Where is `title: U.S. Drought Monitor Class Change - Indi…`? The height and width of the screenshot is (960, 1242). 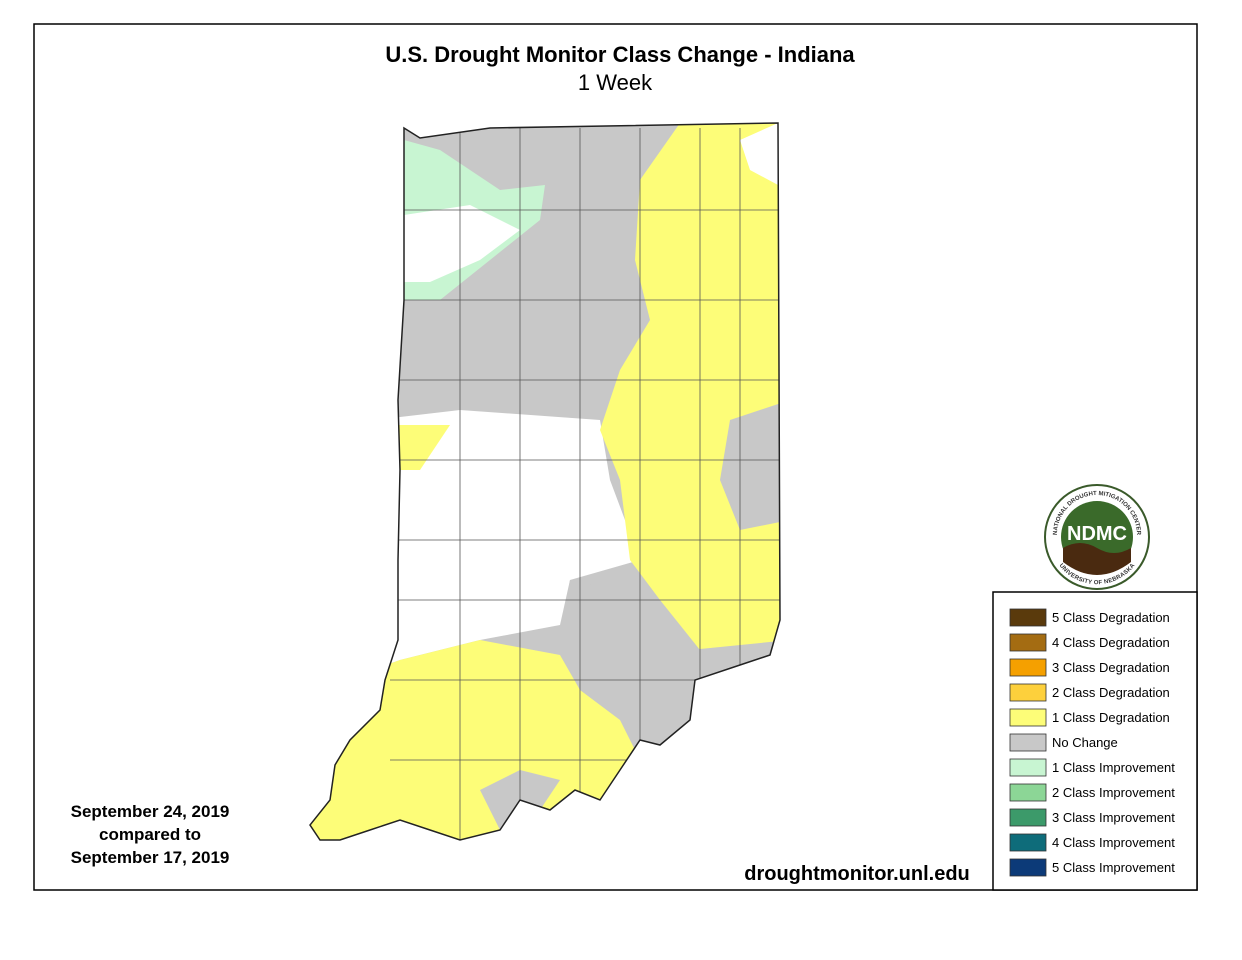
title: U.S. Drought Monitor Class Change - Indi… is located at coordinates (620, 54).